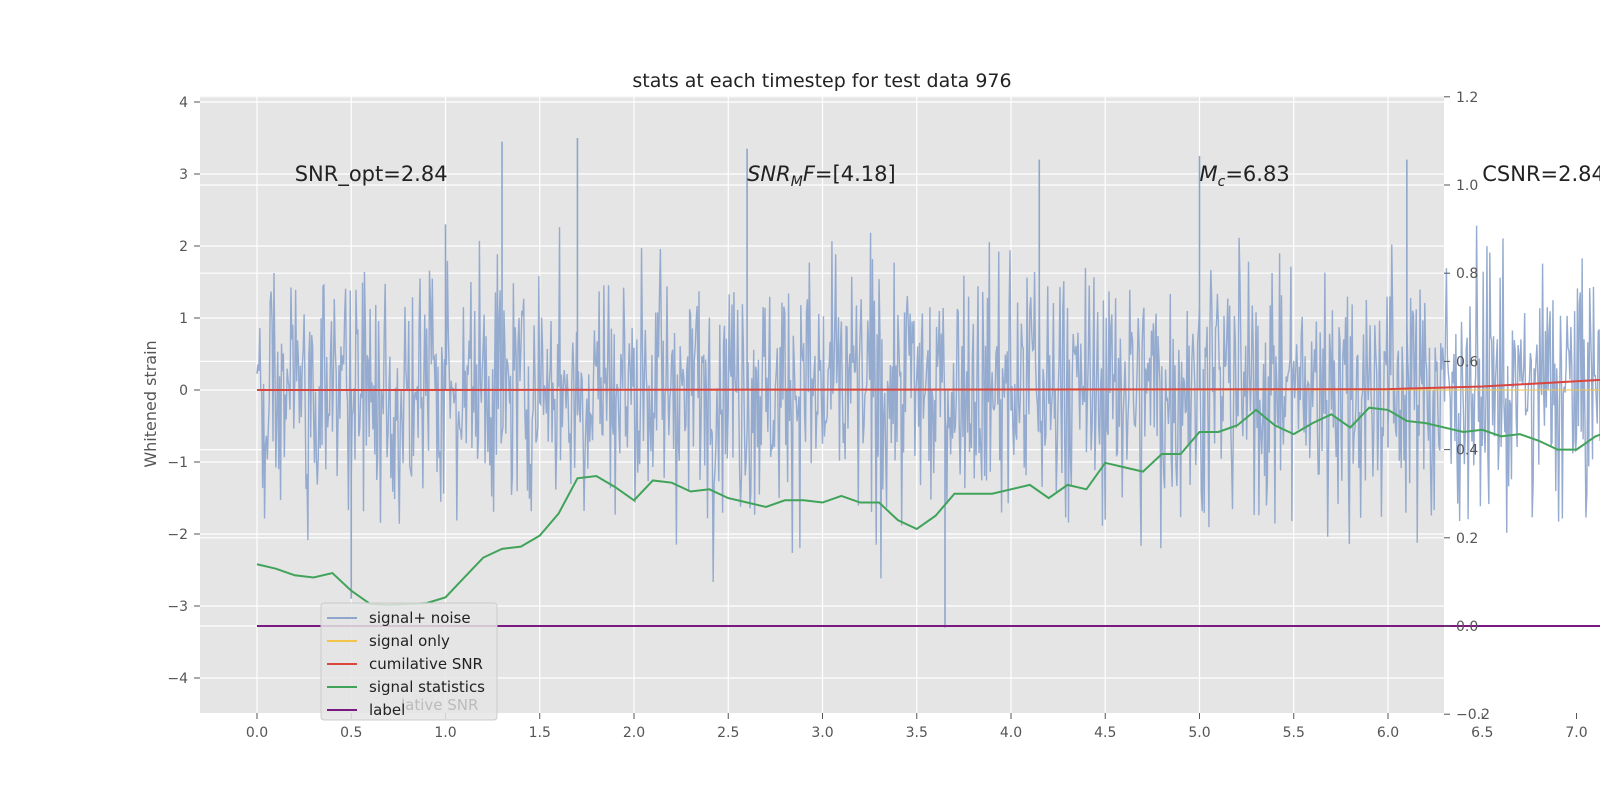 This screenshot has height=800, width=1600. I want to click on x-tick-label: 4.0, so click(1011, 733).